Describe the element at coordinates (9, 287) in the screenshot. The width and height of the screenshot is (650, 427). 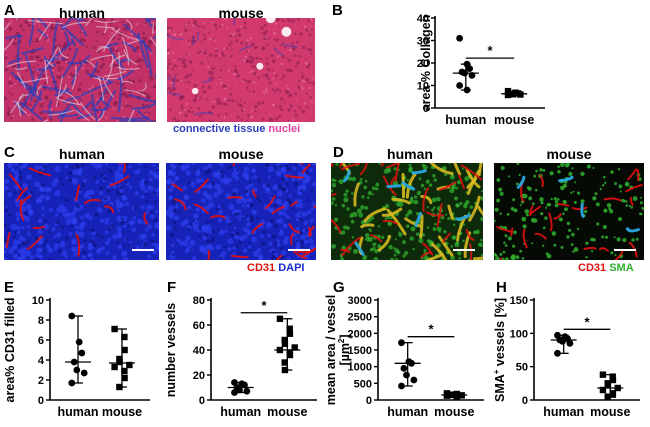
I see `panel-label-e: E` at that location.